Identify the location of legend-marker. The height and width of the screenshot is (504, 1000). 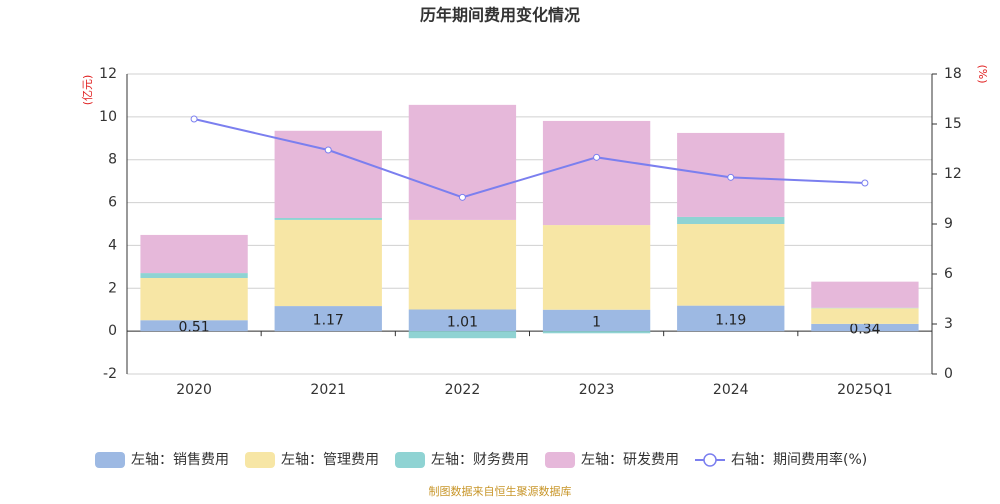
(710, 460).